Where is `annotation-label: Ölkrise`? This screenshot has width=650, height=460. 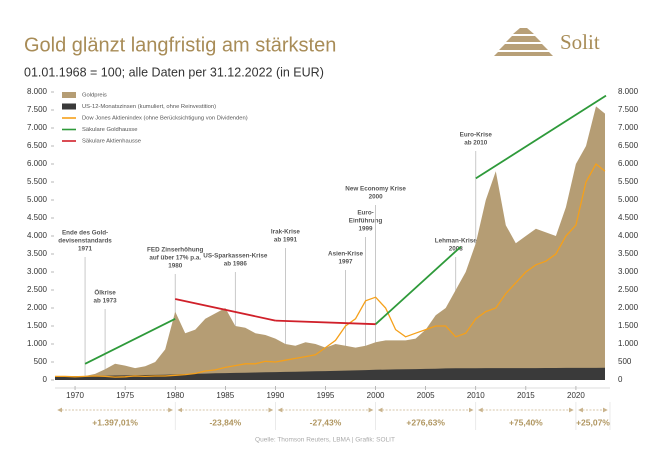
annotation-label: Ölkrise is located at coordinates (105, 292).